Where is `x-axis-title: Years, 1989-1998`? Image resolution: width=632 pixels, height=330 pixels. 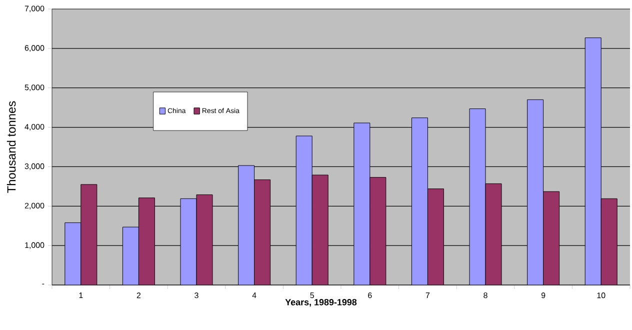 x-axis-title: Years, 1989-1998 is located at coordinates (321, 303).